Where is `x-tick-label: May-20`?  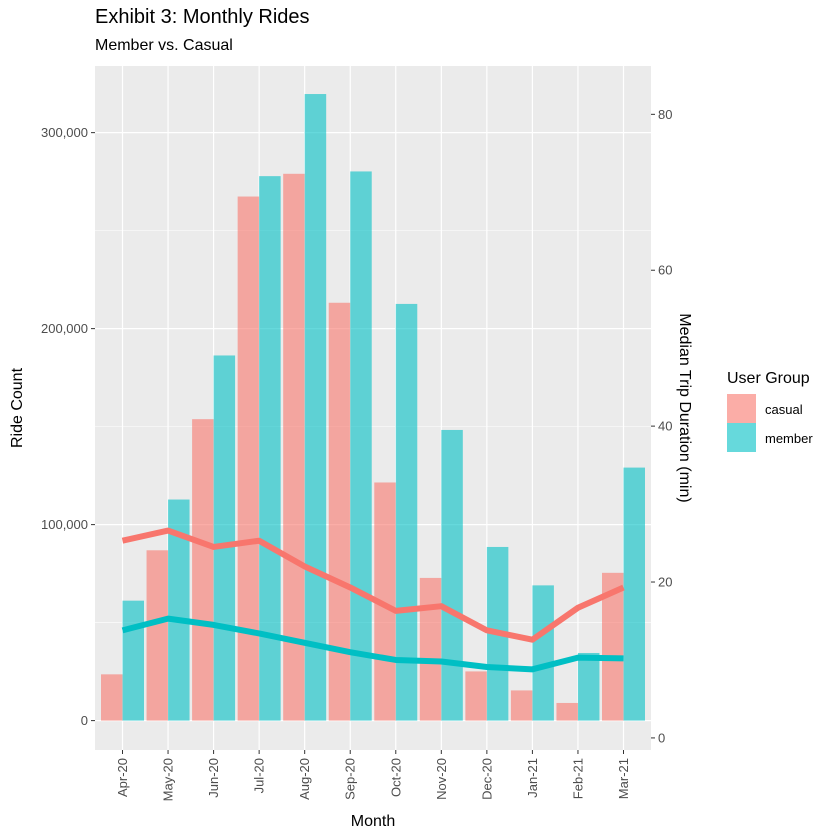 x-tick-label: May-20 is located at coordinates (168, 779).